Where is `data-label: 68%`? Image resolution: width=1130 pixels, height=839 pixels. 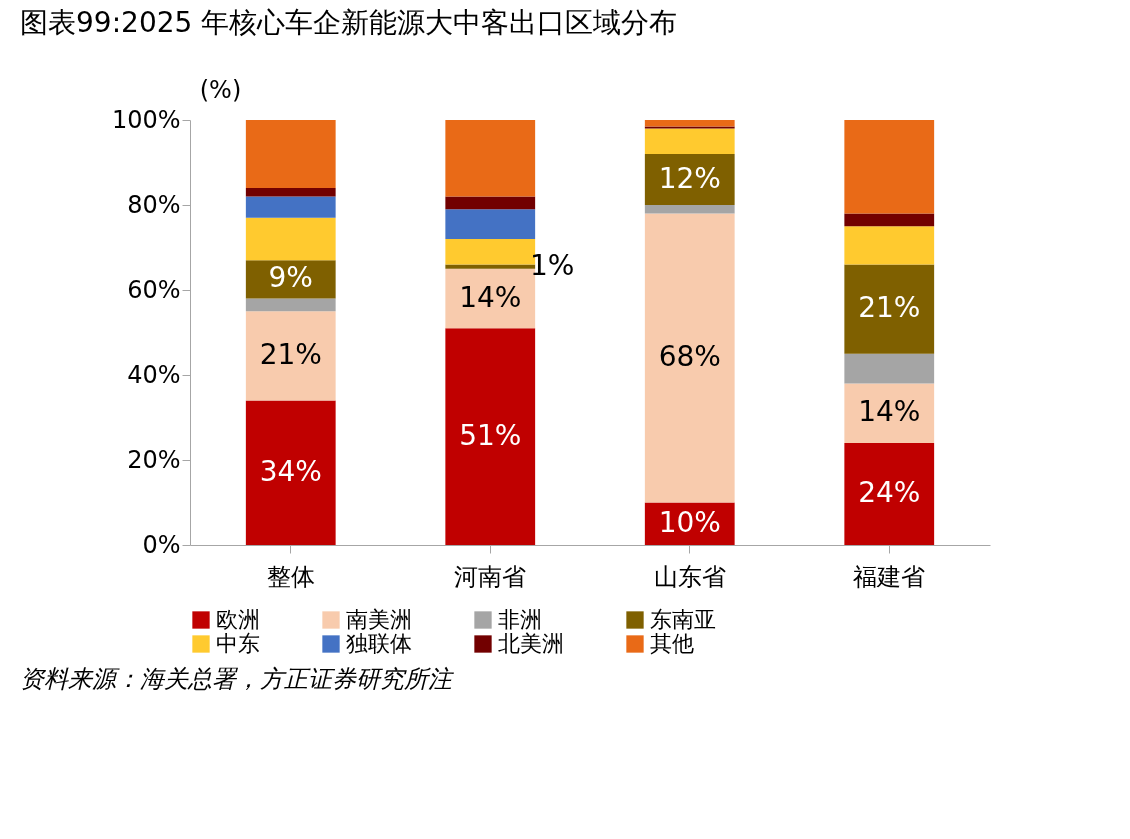
data-label: 68% is located at coordinates (689, 356).